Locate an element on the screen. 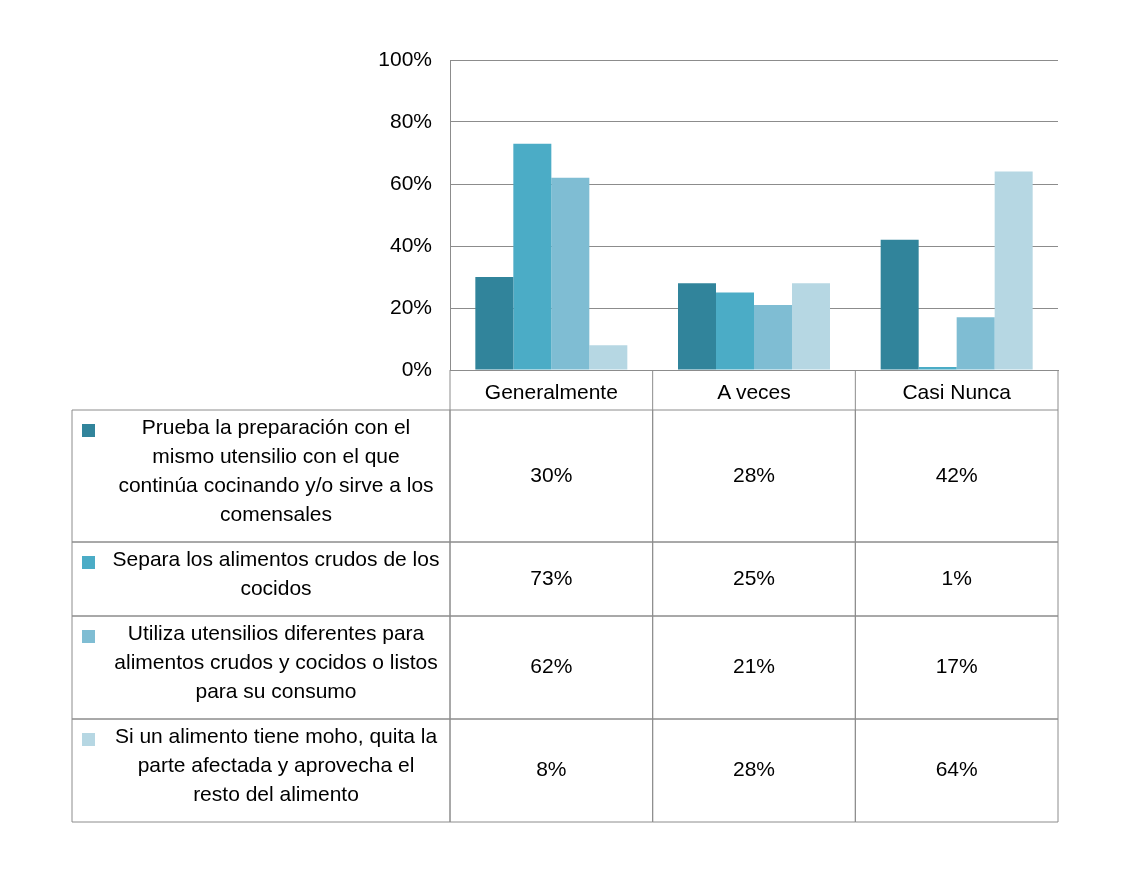 The width and height of the screenshot is (1130, 882). data-label: 42% is located at coordinates (956, 474).